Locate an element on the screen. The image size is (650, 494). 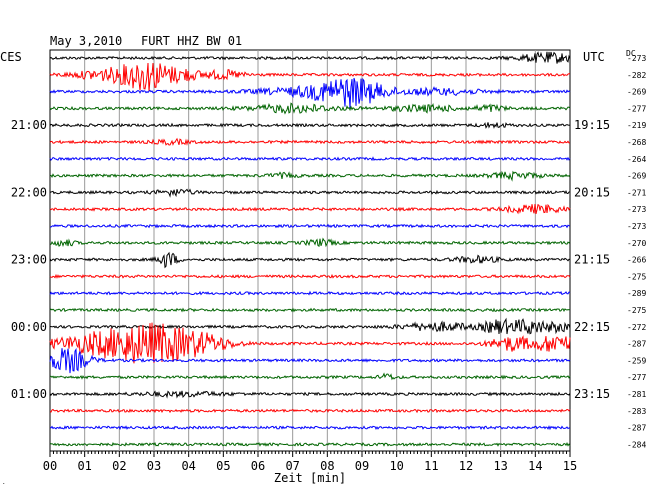
x-tick-label: 08 is located at coordinates (327, 466).